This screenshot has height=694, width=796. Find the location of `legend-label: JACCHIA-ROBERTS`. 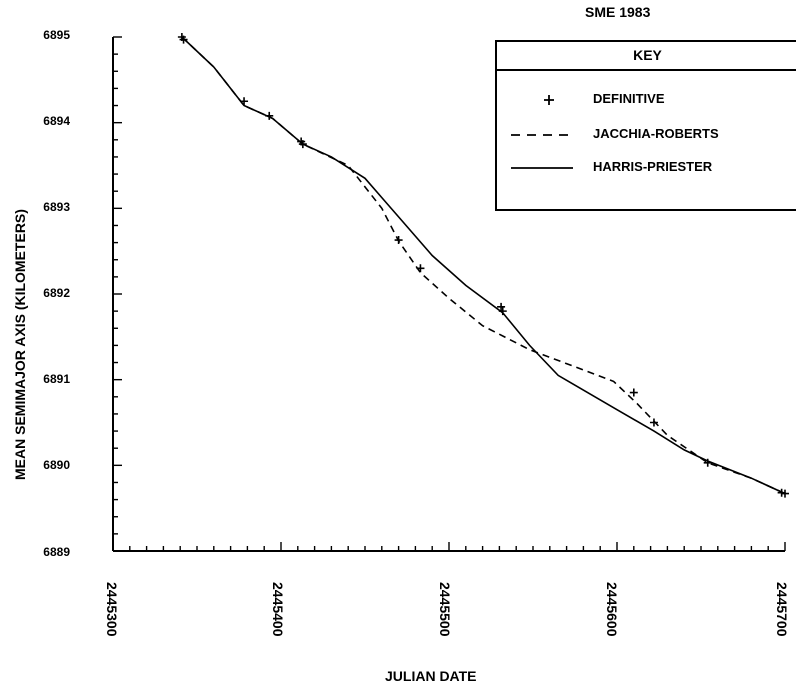

legend-label: JACCHIA-ROBERTS is located at coordinates (656, 133).